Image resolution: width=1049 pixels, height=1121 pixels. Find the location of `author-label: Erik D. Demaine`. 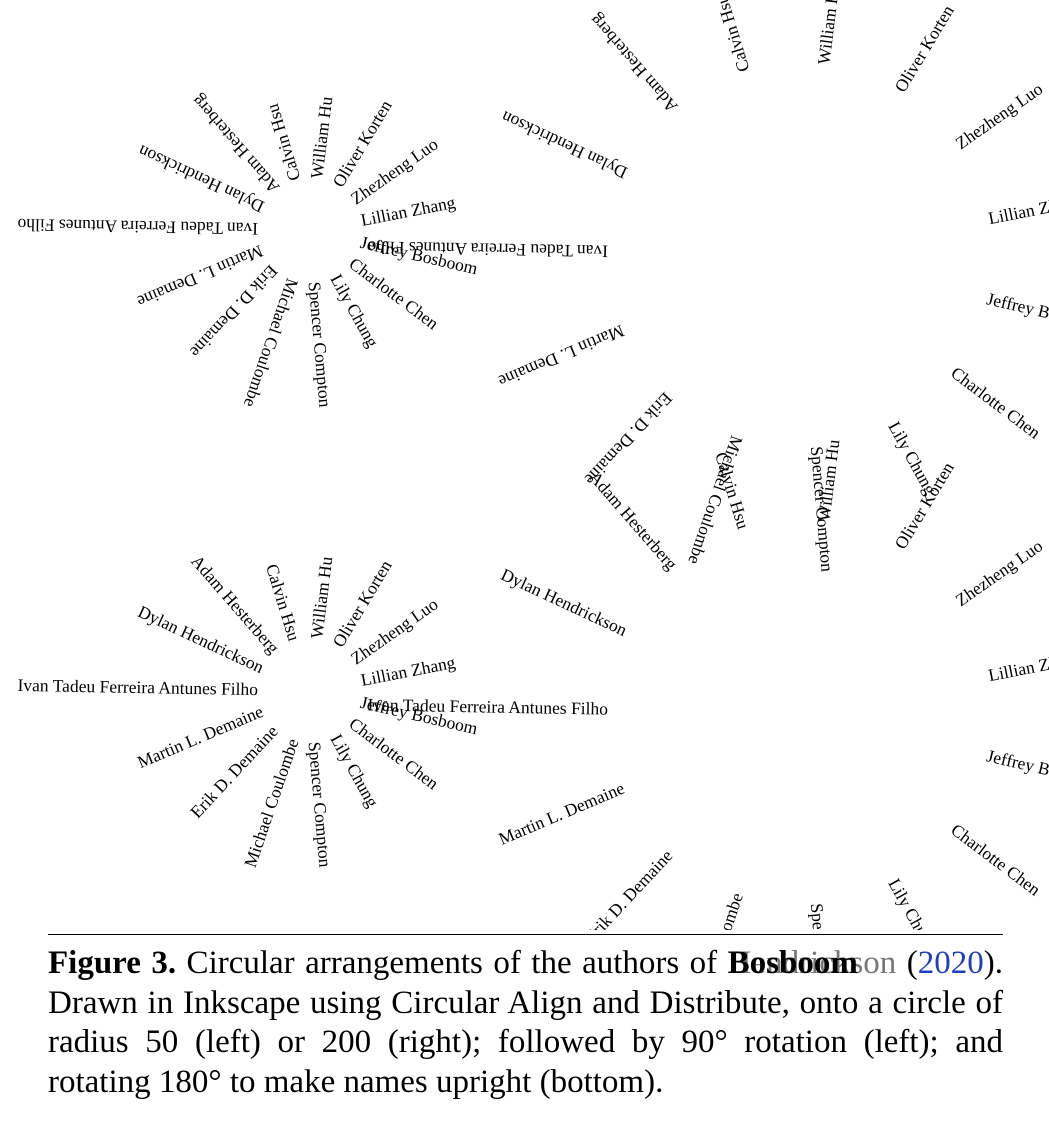

author-label: Erik D. Demaine is located at coordinates (629, 887).